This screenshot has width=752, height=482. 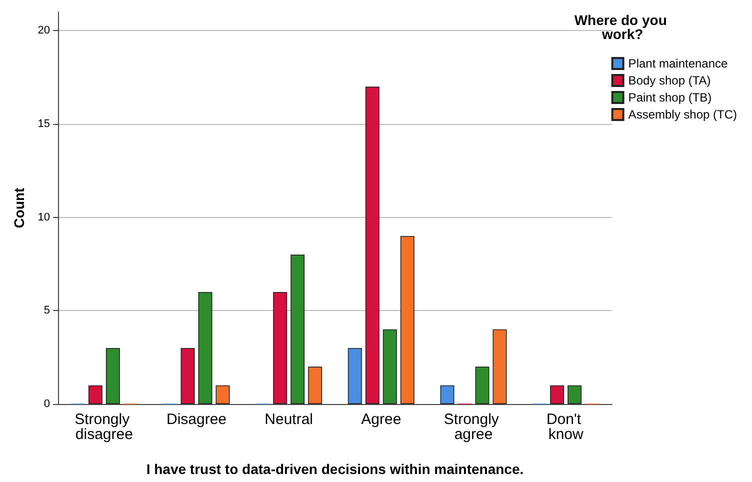 I want to click on y-axis-title: Count, so click(x=19, y=207).